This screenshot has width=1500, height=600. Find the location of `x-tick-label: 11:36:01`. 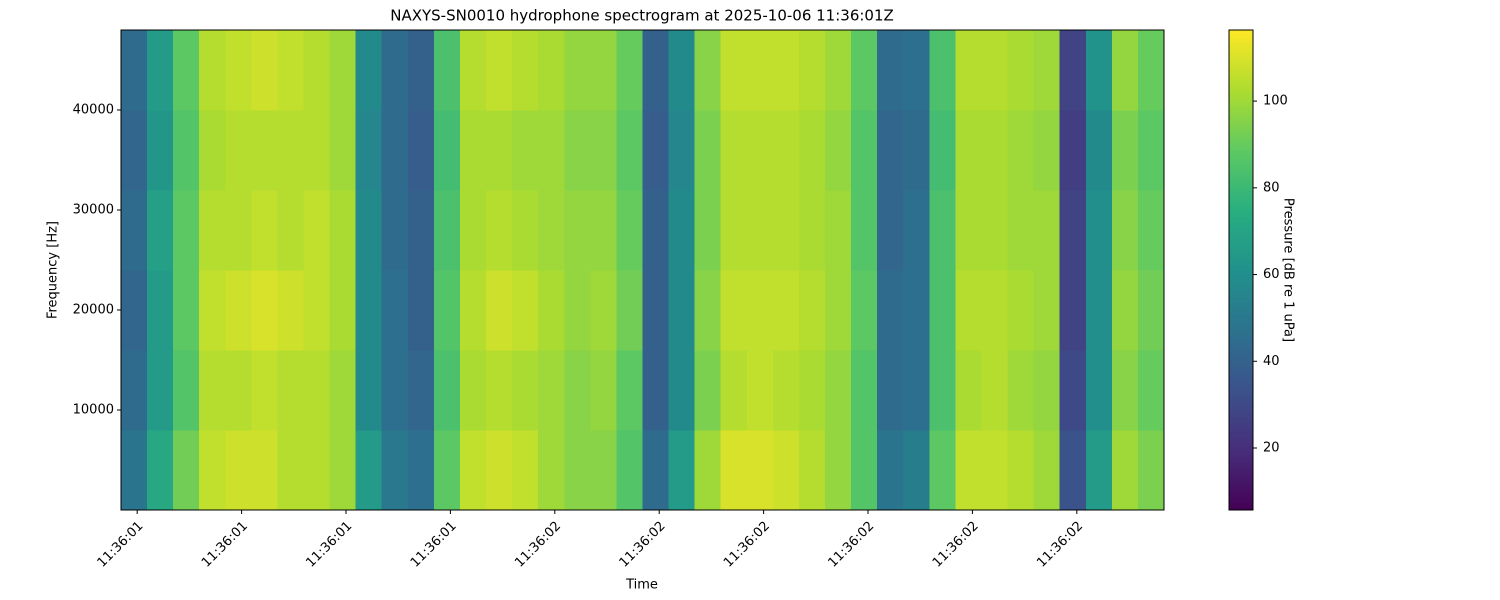

x-tick-label: 11:36:01 is located at coordinates (329, 545).